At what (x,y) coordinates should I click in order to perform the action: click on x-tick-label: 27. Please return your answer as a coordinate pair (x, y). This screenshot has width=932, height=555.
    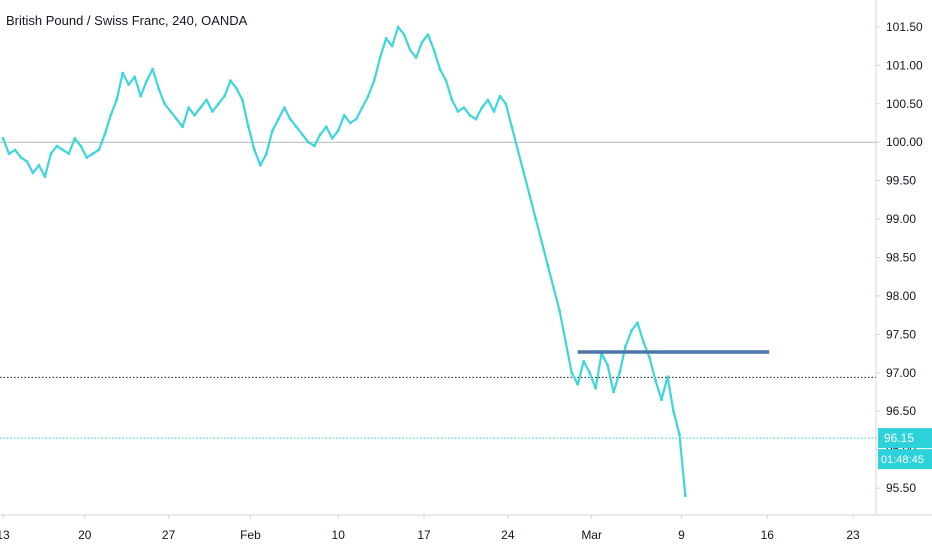
    Looking at the image, I should click on (169, 535).